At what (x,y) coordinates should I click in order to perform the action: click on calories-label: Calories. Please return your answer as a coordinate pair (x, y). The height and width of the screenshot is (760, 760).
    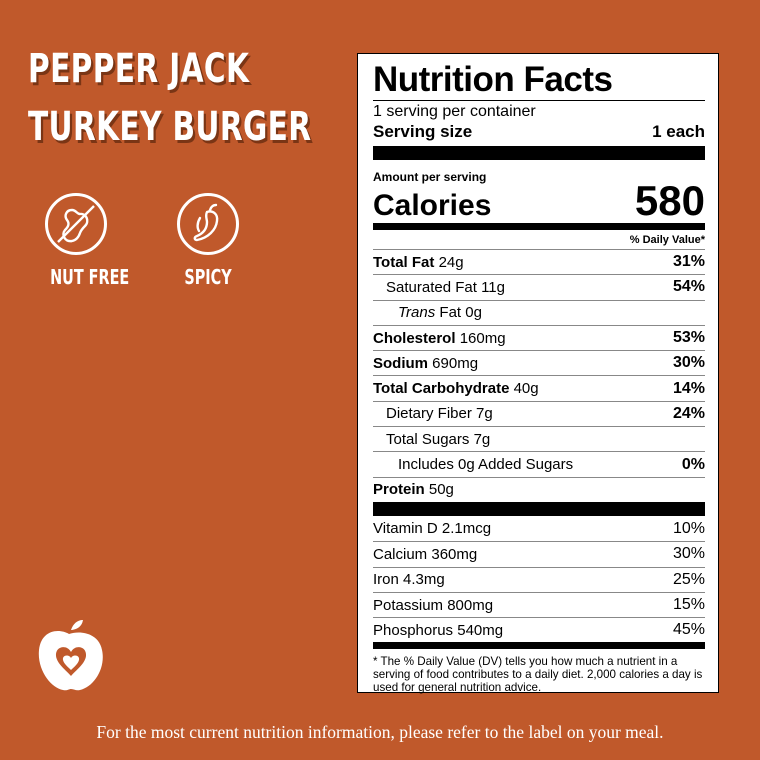
    Looking at the image, I should click on (432, 205).